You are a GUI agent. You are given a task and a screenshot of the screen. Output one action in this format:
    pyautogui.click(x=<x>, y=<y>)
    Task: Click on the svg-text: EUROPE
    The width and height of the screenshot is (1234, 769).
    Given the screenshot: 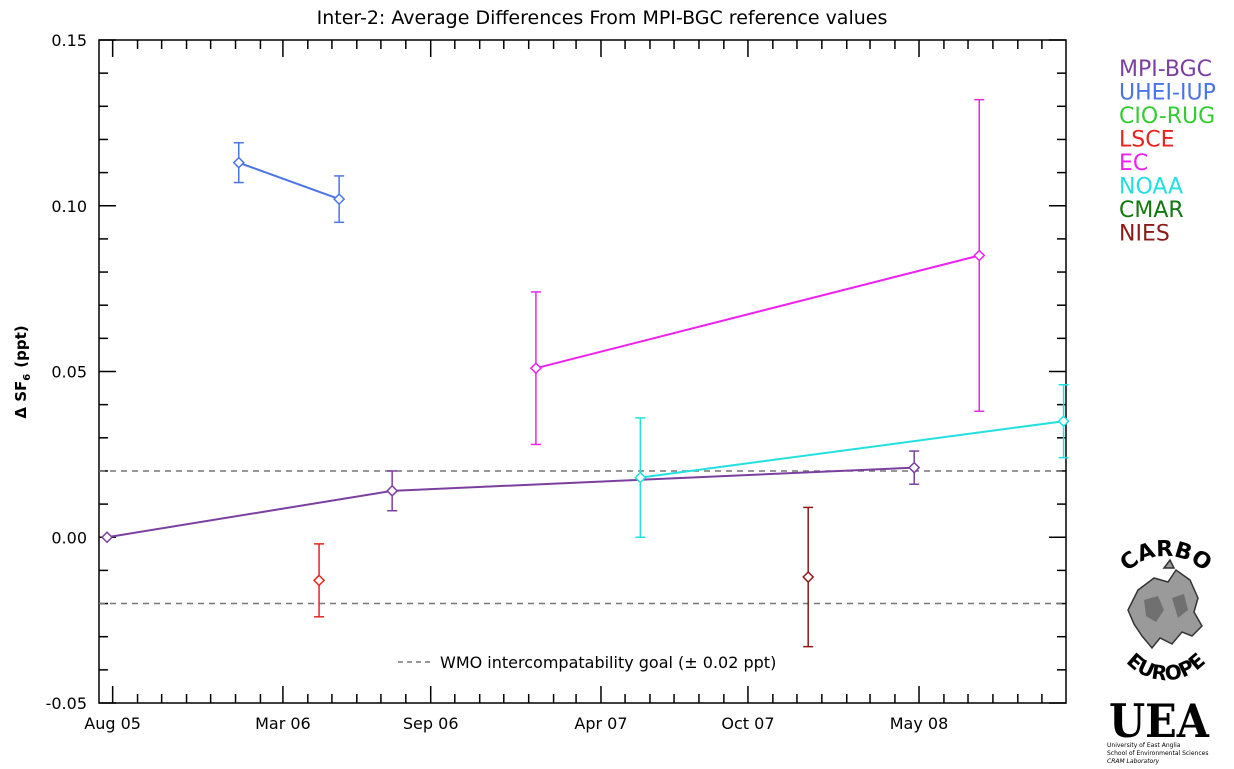 What is the action you would take?
    pyautogui.click(x=1166, y=667)
    